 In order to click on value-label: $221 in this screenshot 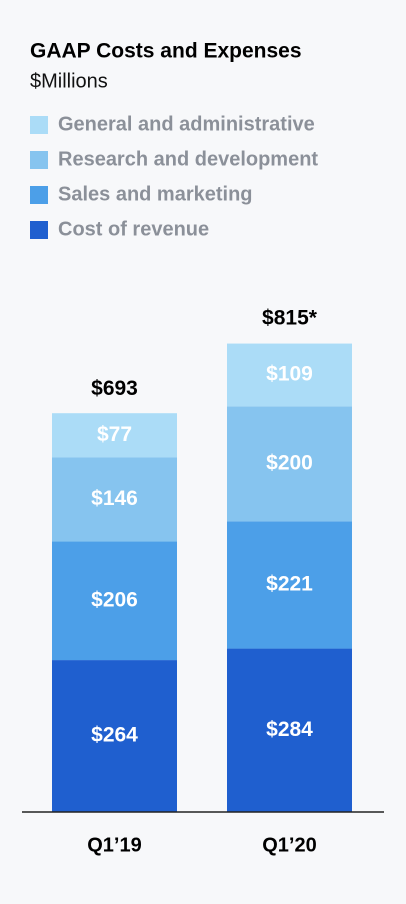, I will do `click(289, 584)`.